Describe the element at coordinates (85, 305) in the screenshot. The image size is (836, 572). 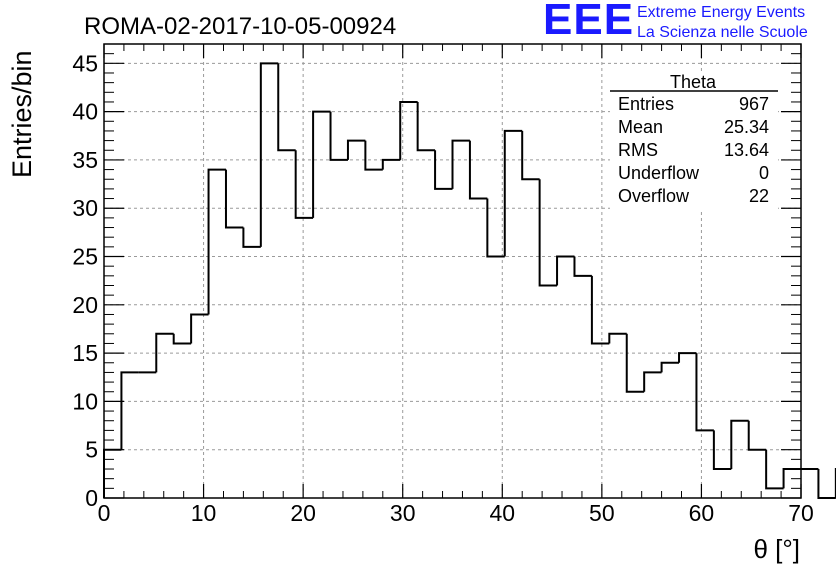
I see `y-tick-label: 20` at that location.